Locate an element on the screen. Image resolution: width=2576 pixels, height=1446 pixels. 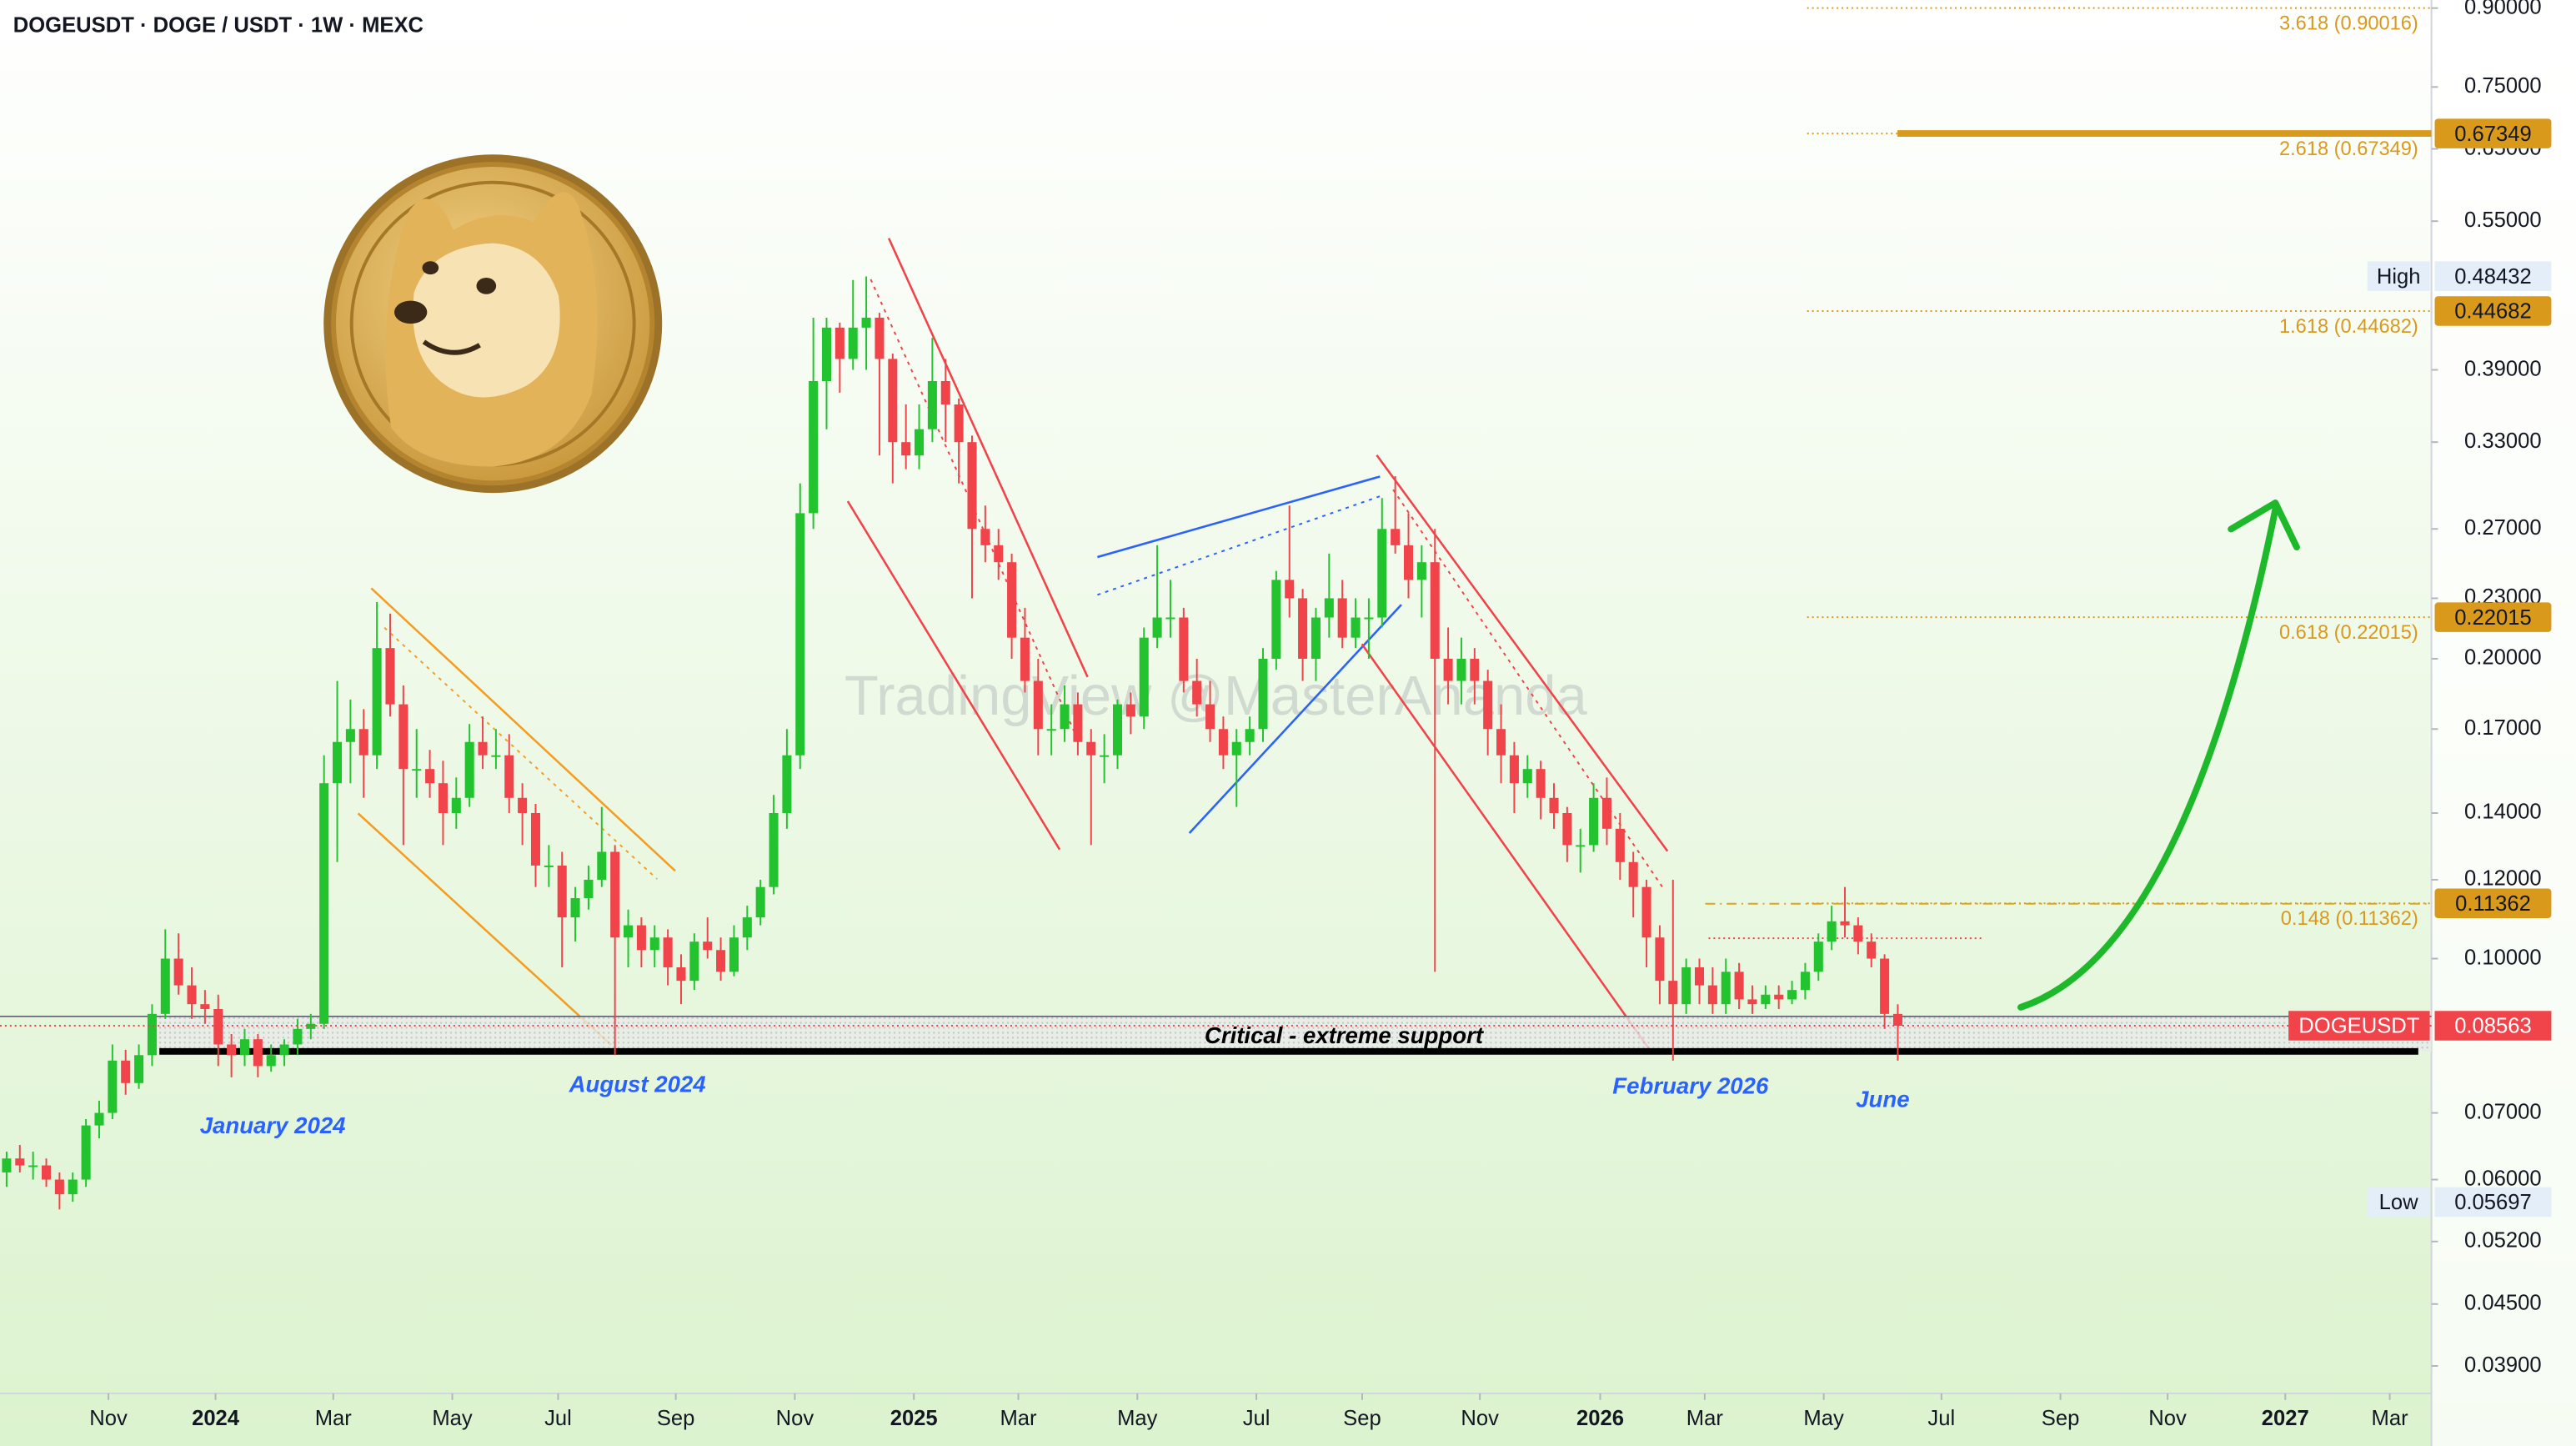
x-tick-label: 2024 is located at coordinates (216, 1418).